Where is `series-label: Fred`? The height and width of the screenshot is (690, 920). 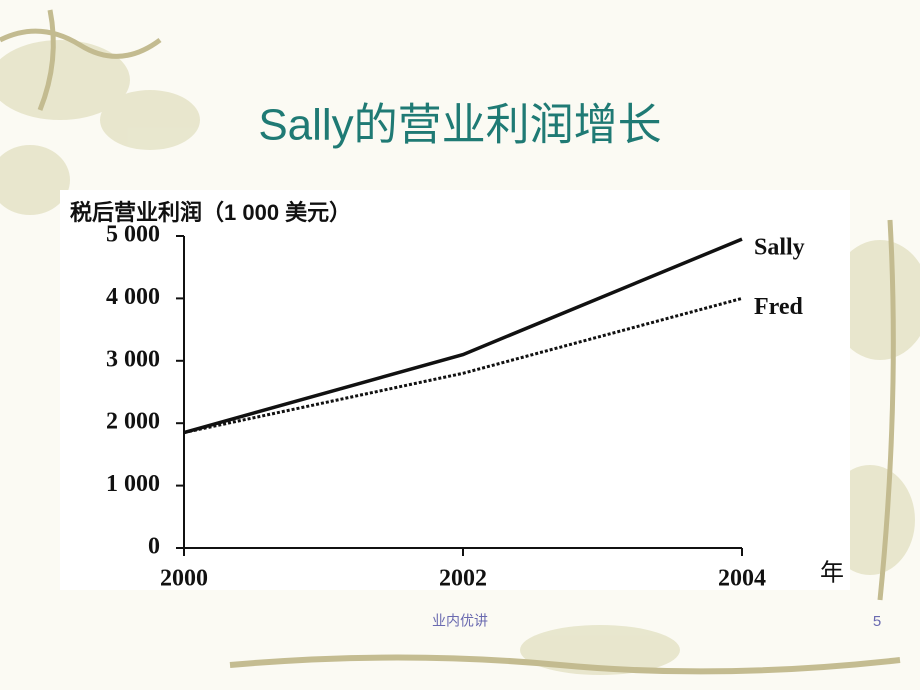
series-label: Fred is located at coordinates (779, 307).